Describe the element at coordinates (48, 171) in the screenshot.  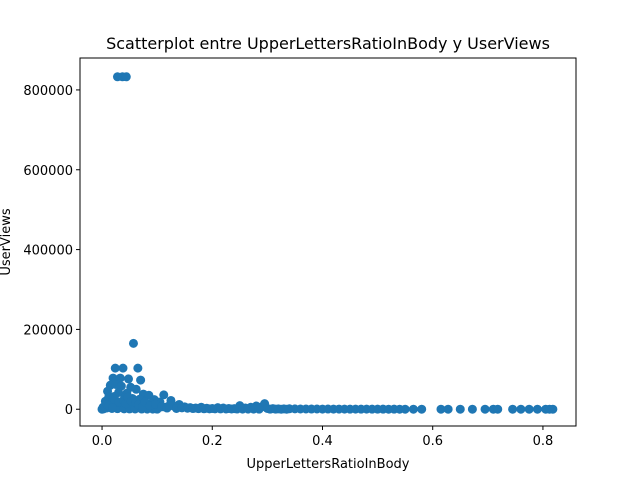
I see `y-tick-label: 600000` at that location.